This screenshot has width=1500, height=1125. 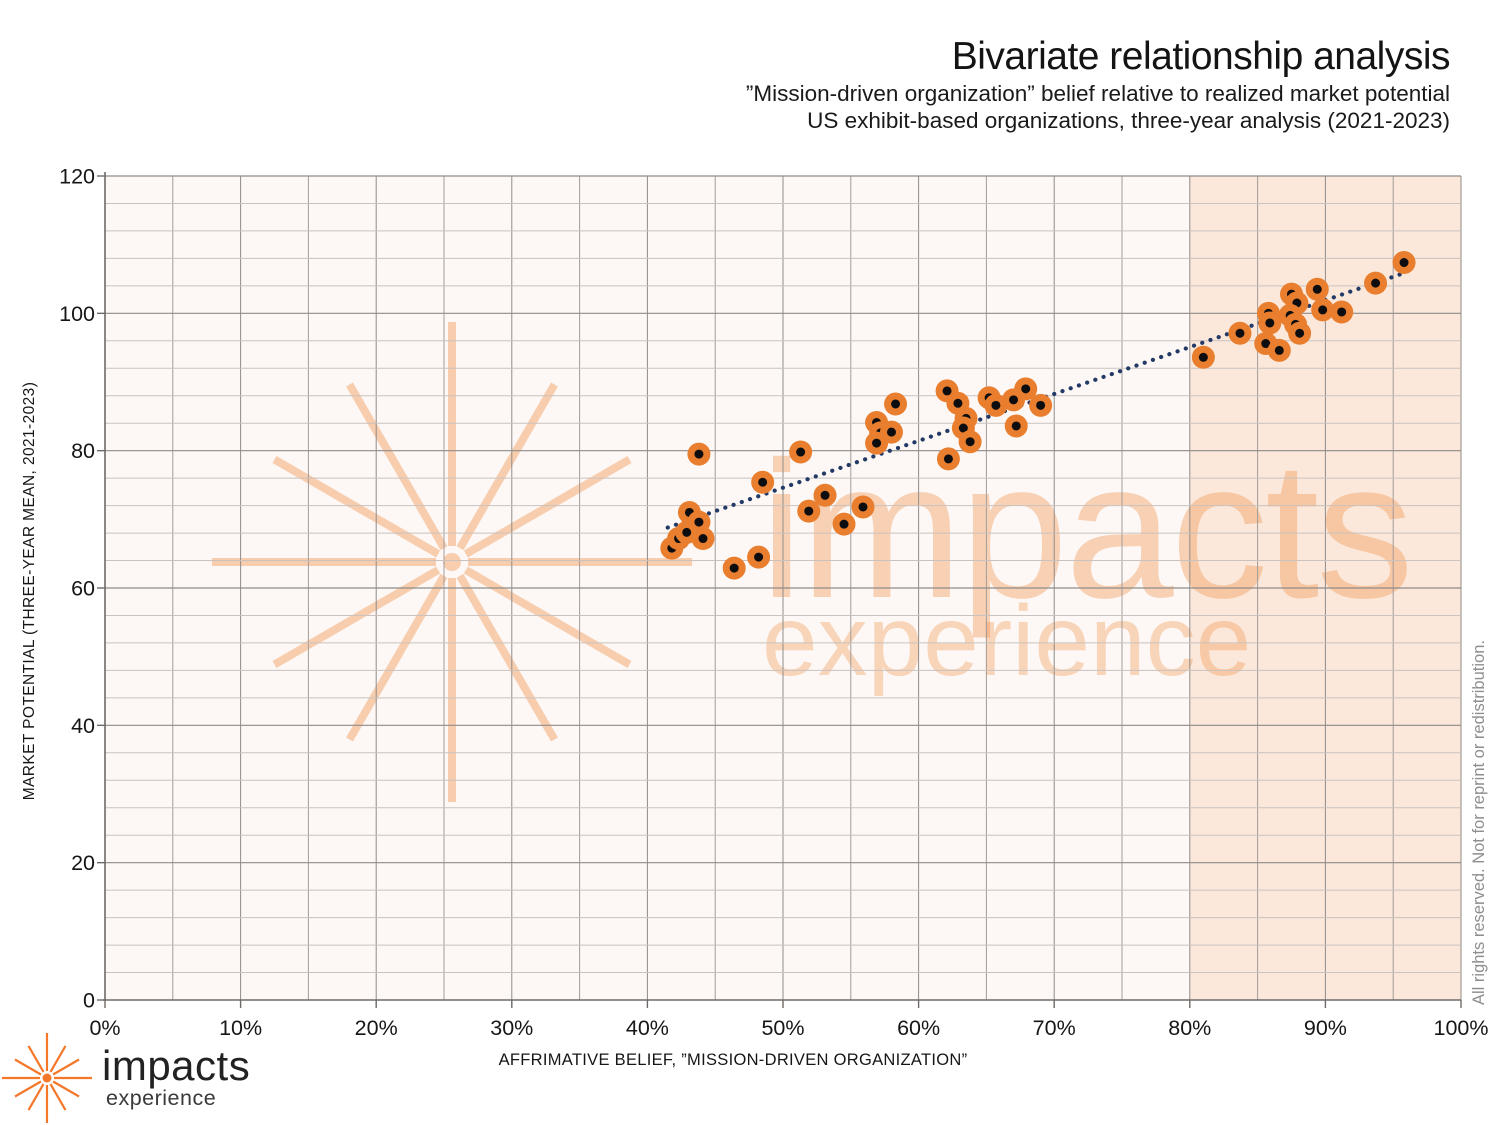 I want to click on y-tick-label: 60, so click(x=83, y=589).